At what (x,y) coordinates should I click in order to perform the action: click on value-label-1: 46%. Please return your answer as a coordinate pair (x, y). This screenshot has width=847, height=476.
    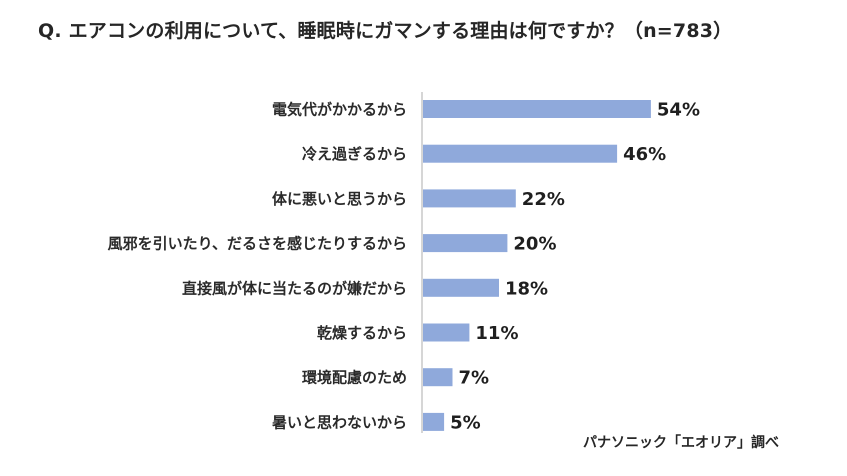
    Looking at the image, I should click on (644, 154).